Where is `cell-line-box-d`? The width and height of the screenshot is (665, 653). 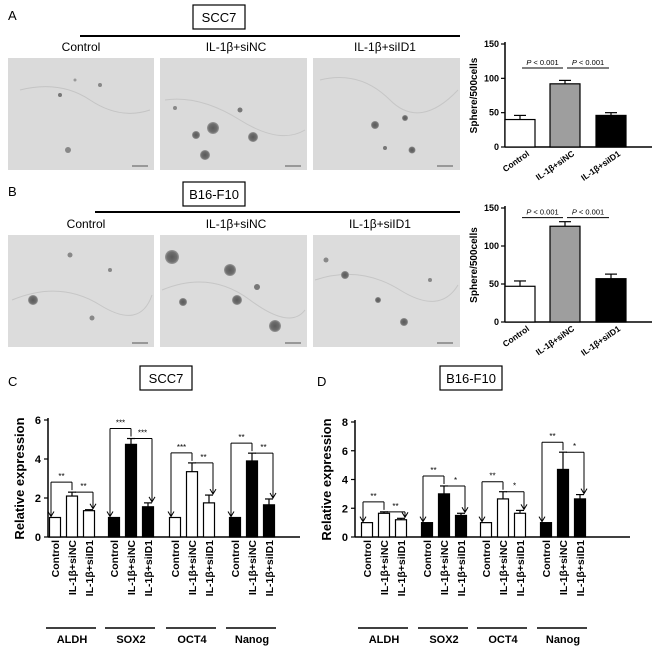 cell-line-box-d is located at coordinates (471, 378).